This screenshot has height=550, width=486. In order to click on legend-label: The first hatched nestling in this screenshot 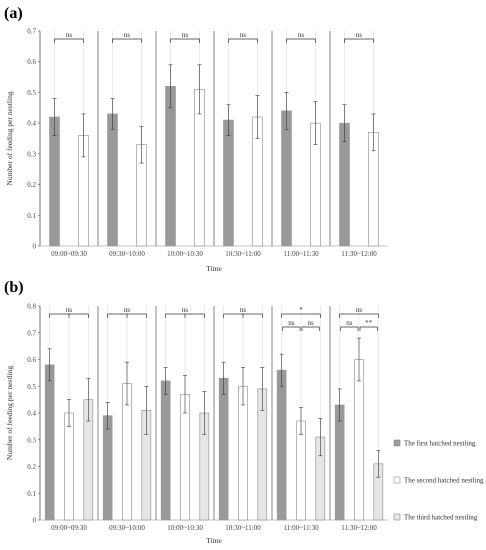, I will do `click(440, 444)`.